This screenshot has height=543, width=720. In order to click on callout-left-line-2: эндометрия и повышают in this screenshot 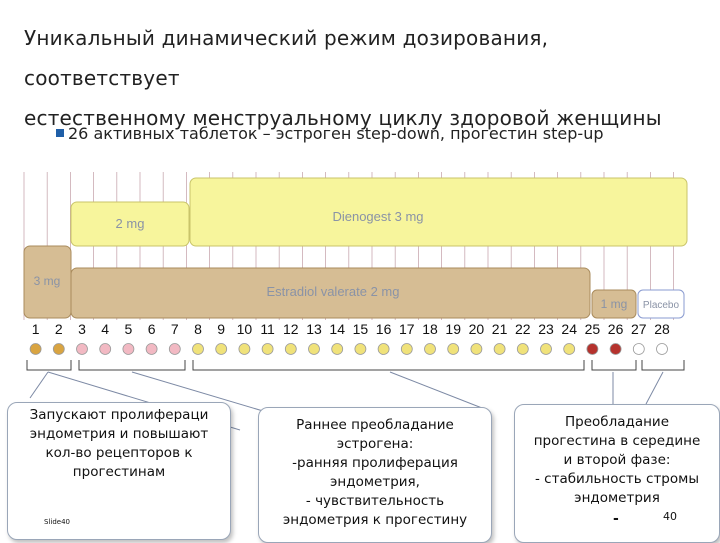, I will do `click(119, 434)`.